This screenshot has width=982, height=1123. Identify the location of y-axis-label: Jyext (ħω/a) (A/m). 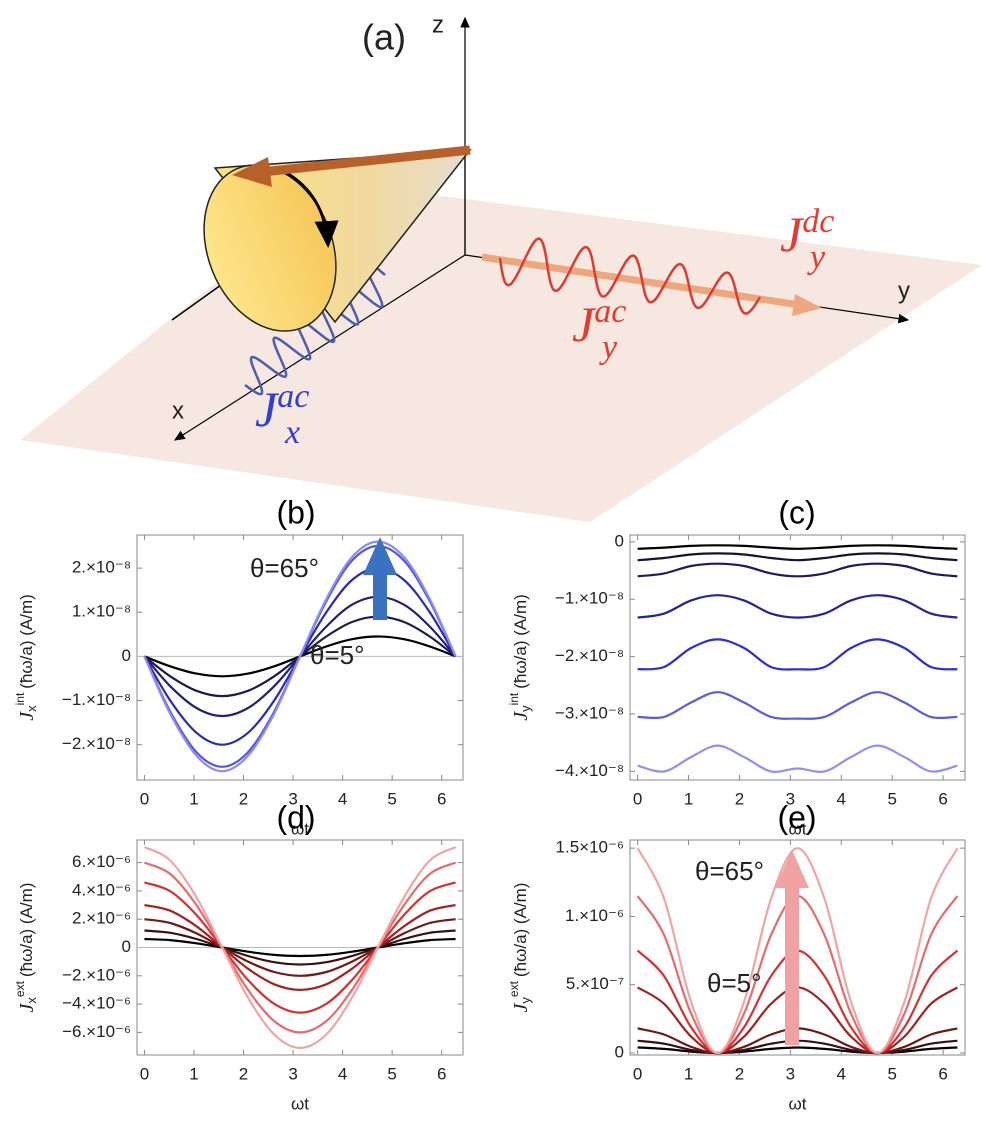
(520, 948).